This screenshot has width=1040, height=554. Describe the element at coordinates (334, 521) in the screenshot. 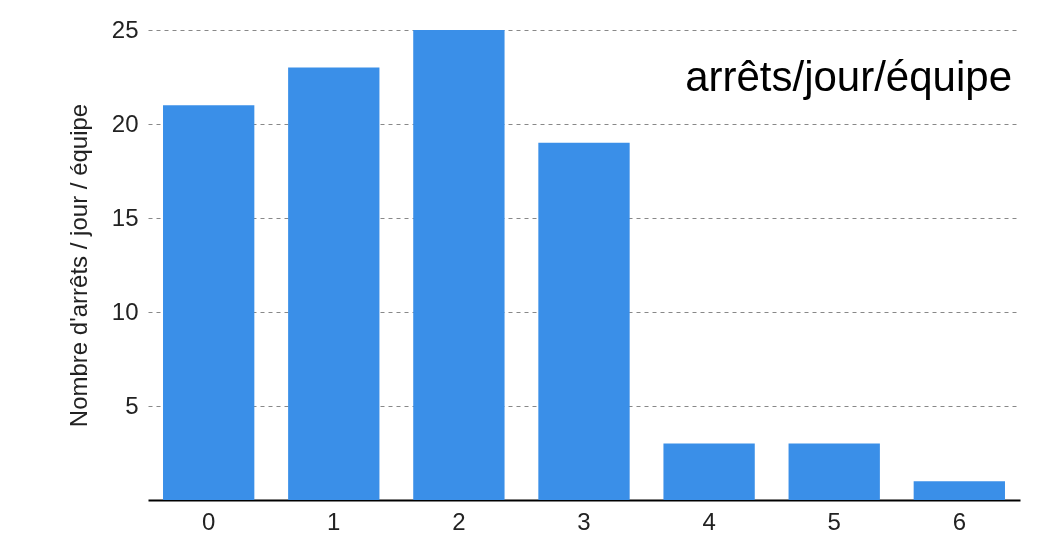

I see `x-tick-label: 1` at that location.